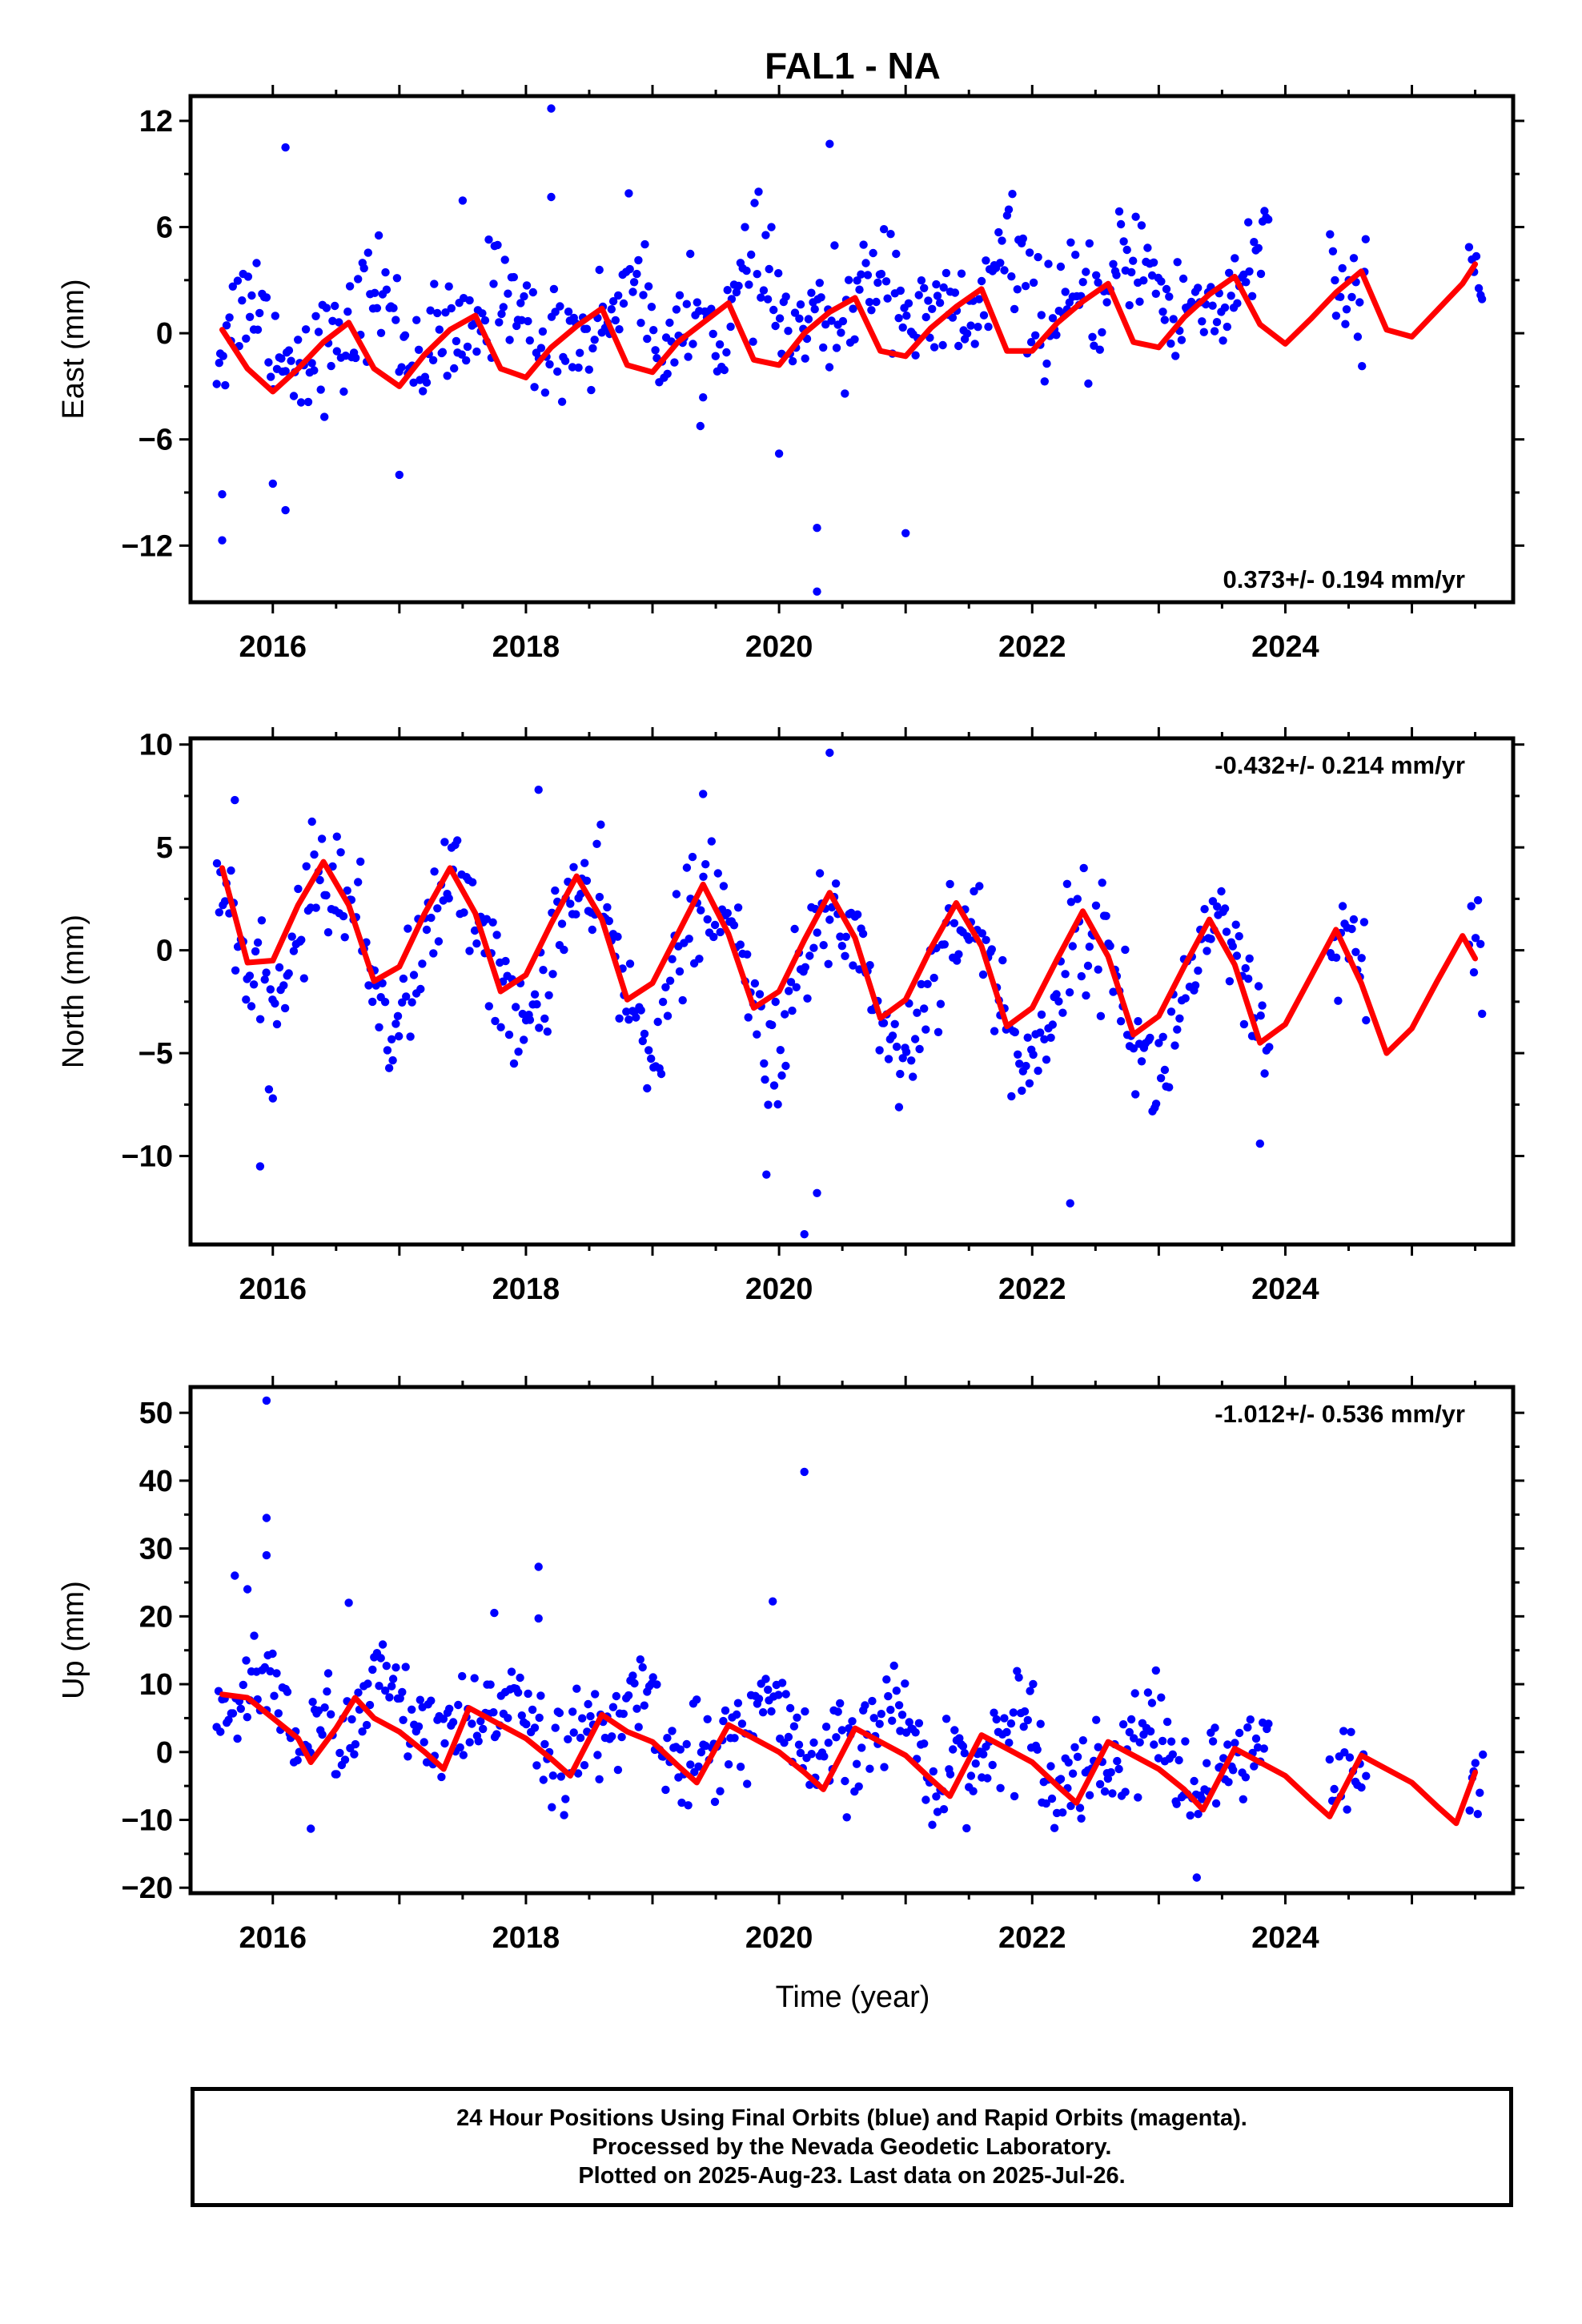 This screenshot has width=1582, height=2324. Describe the element at coordinates (156, 1054) in the screenshot. I see `y-tick-label: −5` at that location.